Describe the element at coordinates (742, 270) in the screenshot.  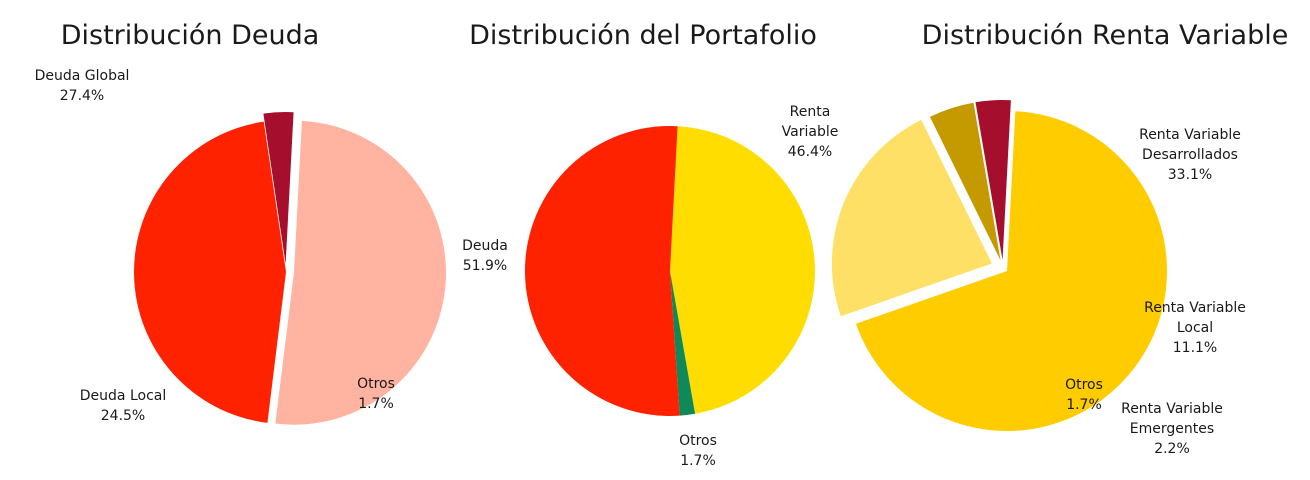
I see `pie-slice-renta-variable` at that location.